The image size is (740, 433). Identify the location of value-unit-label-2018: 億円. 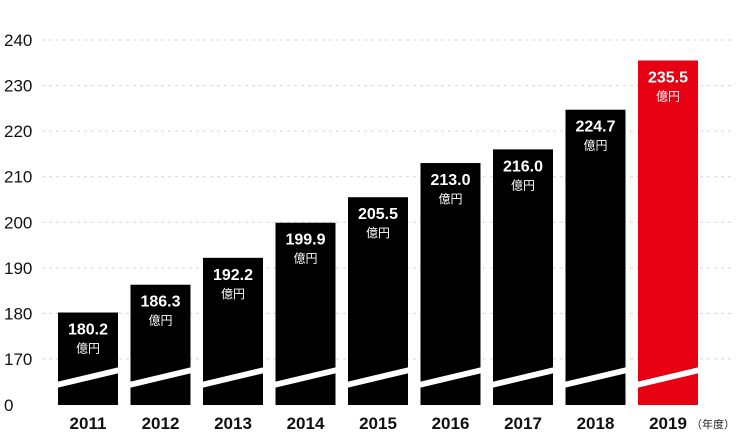
(595, 146).